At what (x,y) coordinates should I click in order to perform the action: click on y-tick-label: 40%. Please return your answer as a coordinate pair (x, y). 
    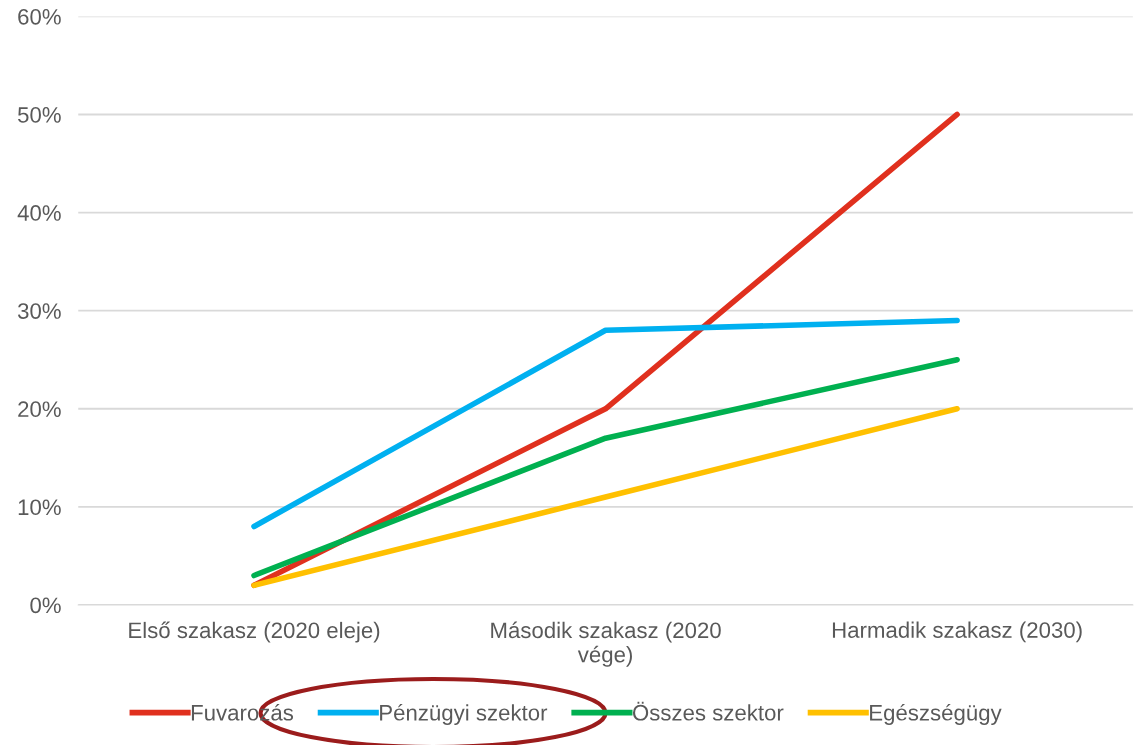
    Looking at the image, I should click on (39, 213).